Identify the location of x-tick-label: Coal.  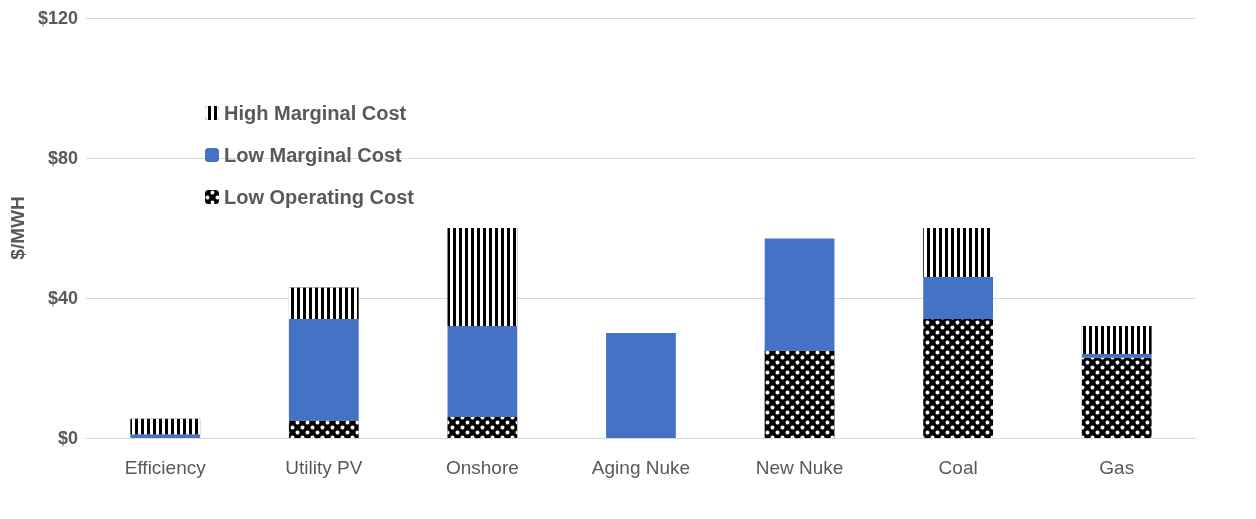
(958, 467).